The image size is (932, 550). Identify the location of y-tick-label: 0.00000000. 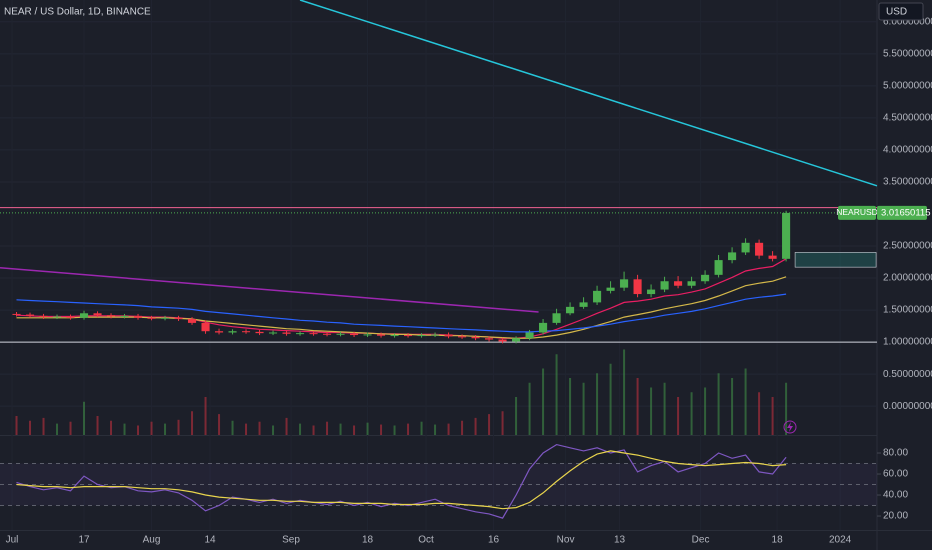
(907, 406).